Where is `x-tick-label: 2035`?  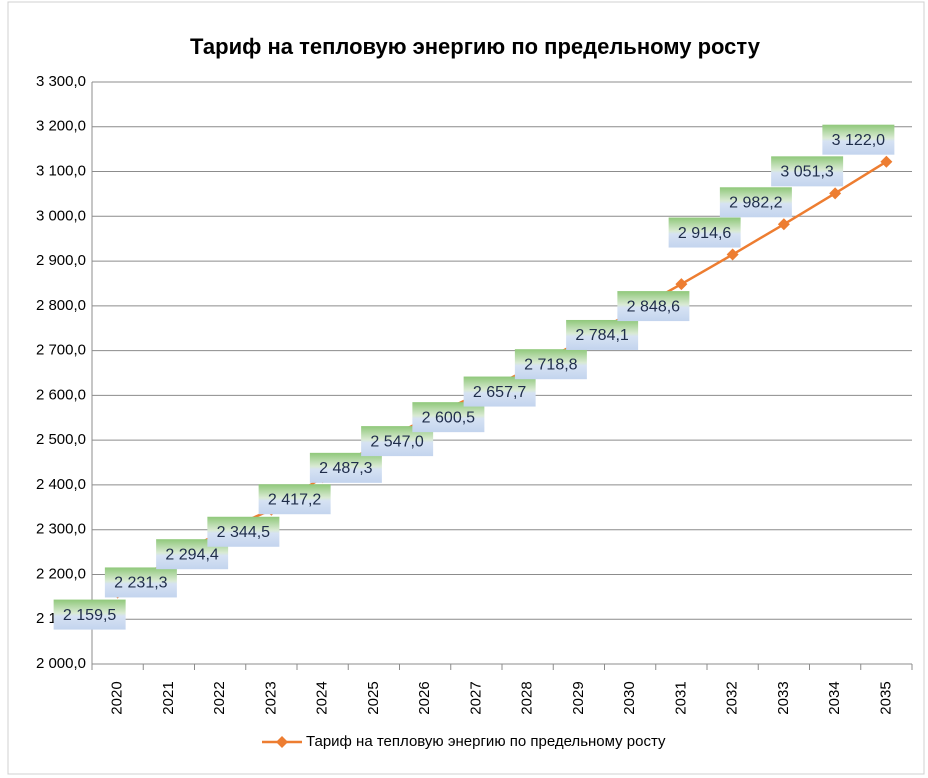 x-tick-label: 2035 is located at coordinates (885, 697).